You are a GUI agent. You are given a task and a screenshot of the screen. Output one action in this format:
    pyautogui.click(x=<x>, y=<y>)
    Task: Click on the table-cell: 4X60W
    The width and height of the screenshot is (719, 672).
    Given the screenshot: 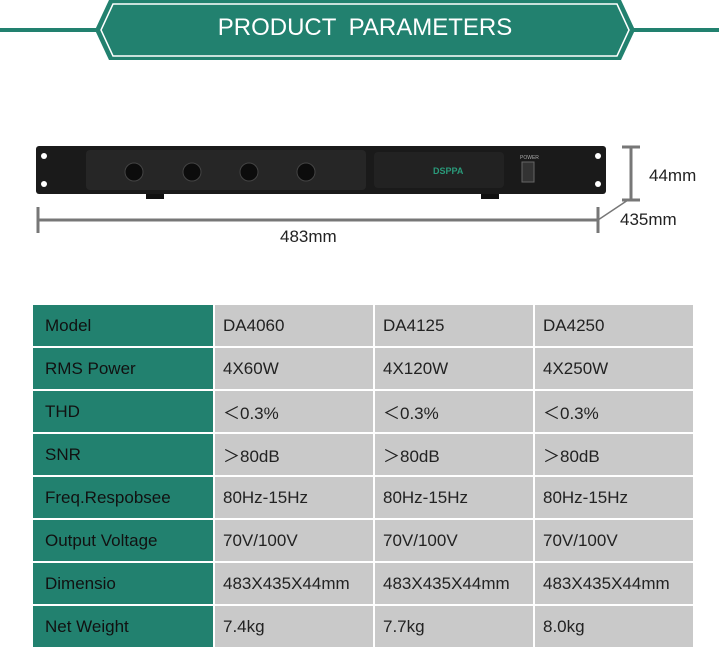 What is the action you would take?
    pyautogui.click(x=294, y=368)
    